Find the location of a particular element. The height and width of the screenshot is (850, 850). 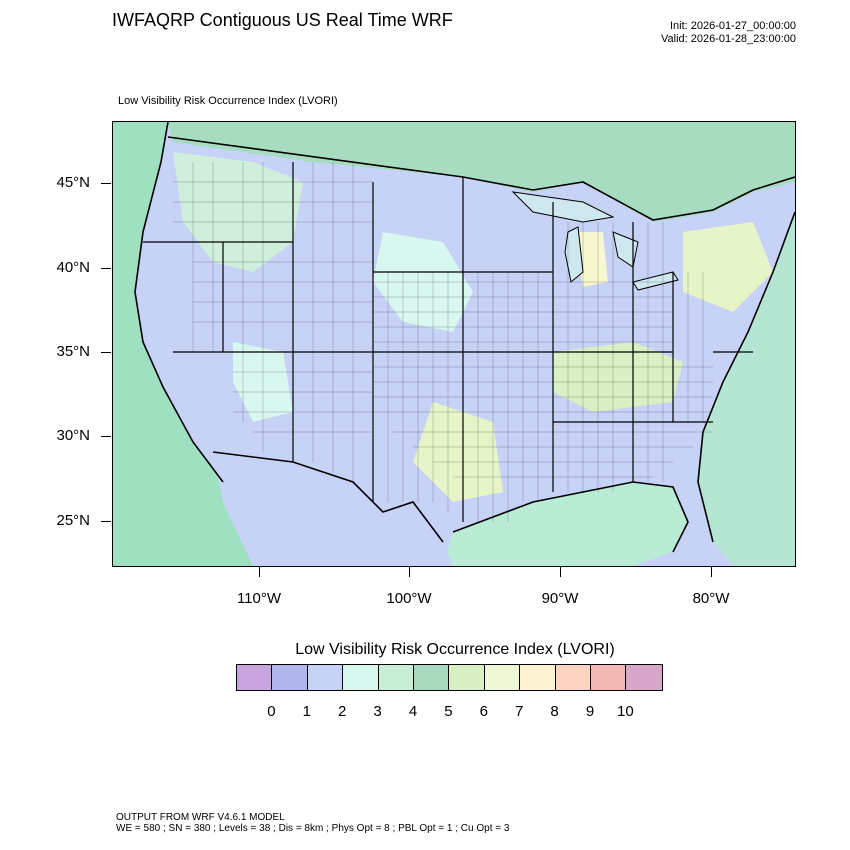

valid-time: Valid: 2026-01-28_23:00:00 is located at coordinates (728, 39).